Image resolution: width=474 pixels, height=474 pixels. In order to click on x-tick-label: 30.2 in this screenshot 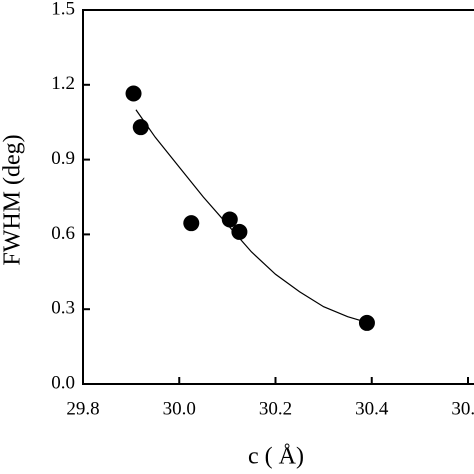, I will do `click(275, 408)`.